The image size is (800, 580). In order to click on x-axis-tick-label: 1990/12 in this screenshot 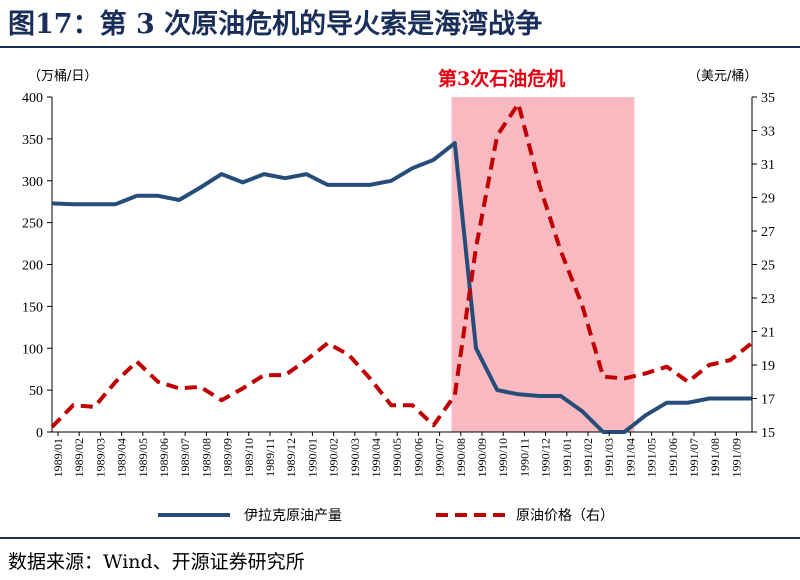, I will do `click(546, 457)`.